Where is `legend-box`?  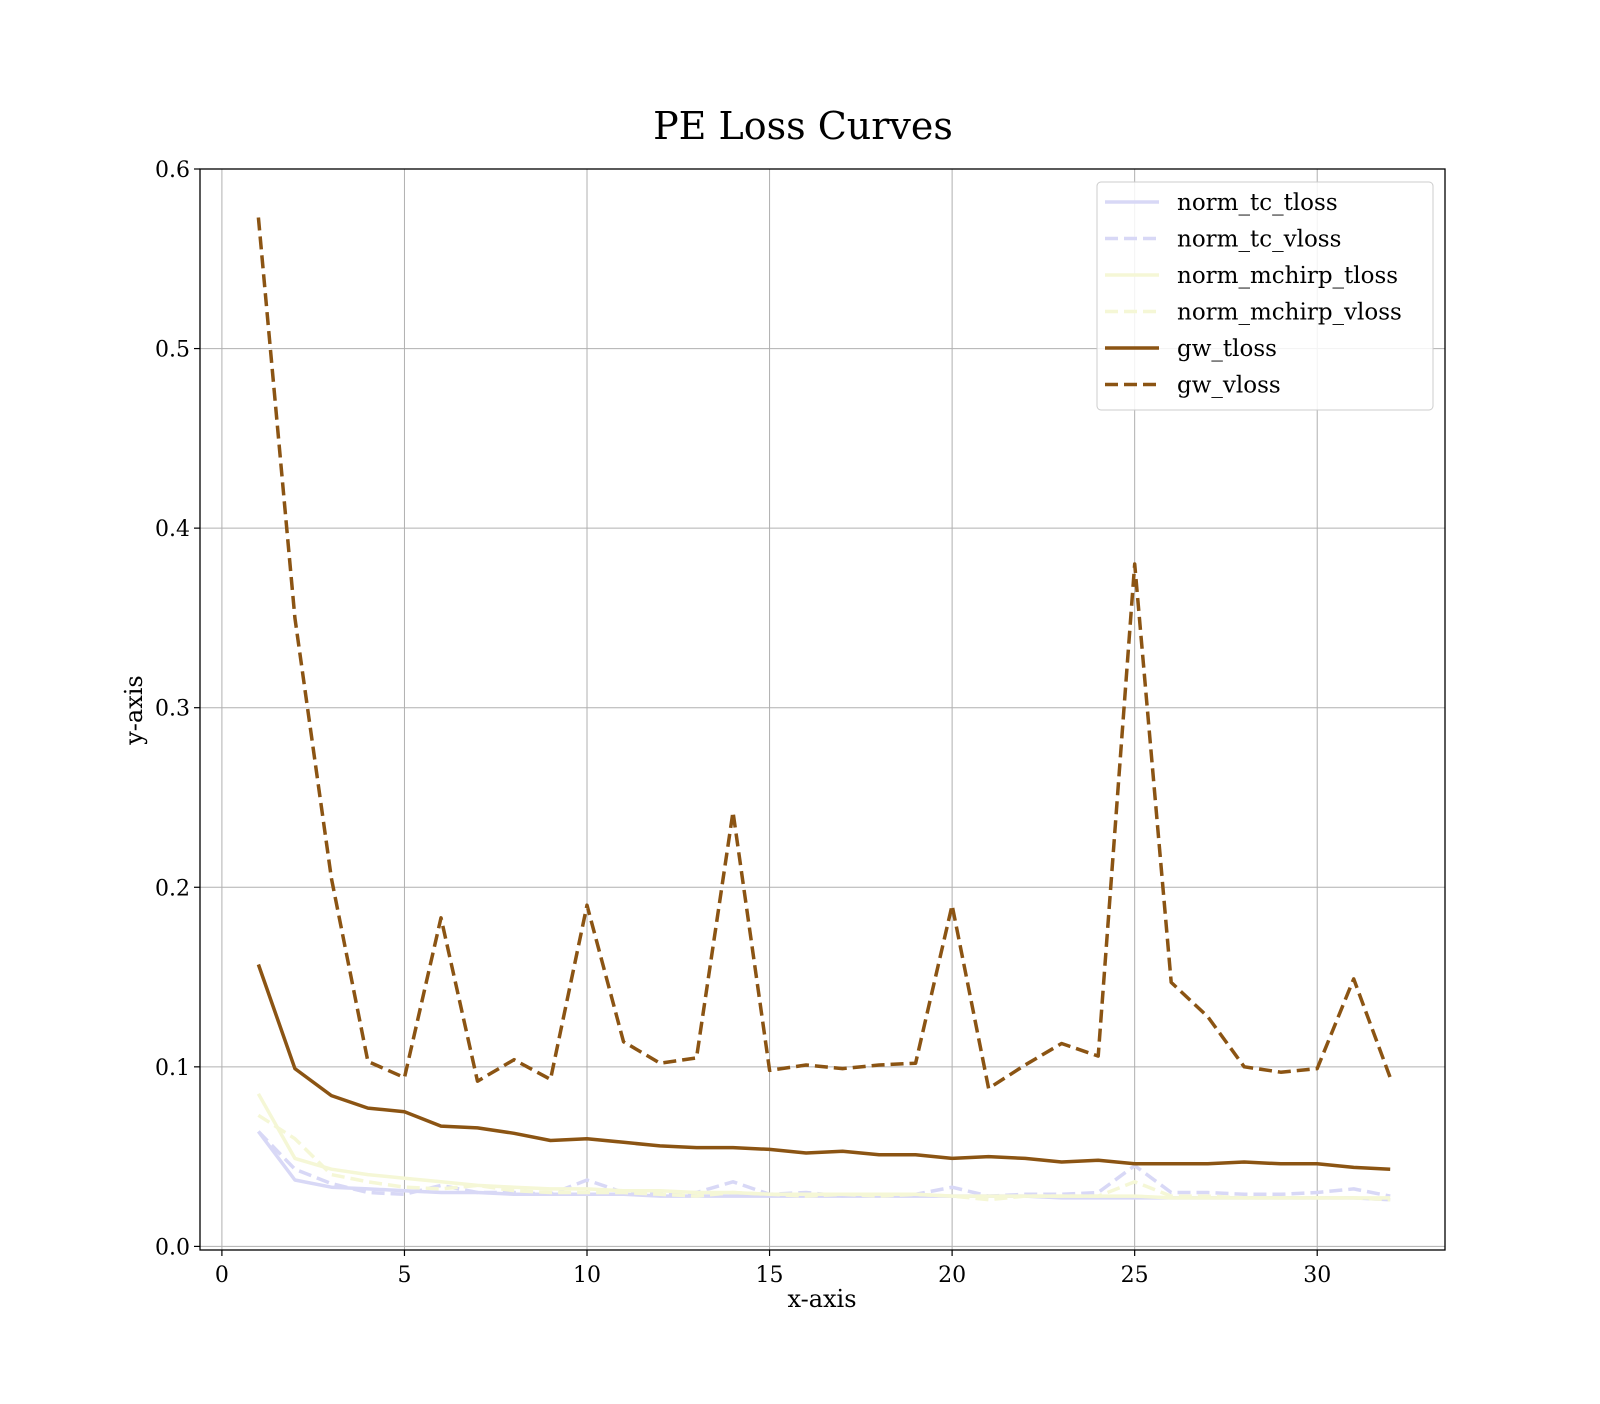 legend-box is located at coordinates (1265, 296).